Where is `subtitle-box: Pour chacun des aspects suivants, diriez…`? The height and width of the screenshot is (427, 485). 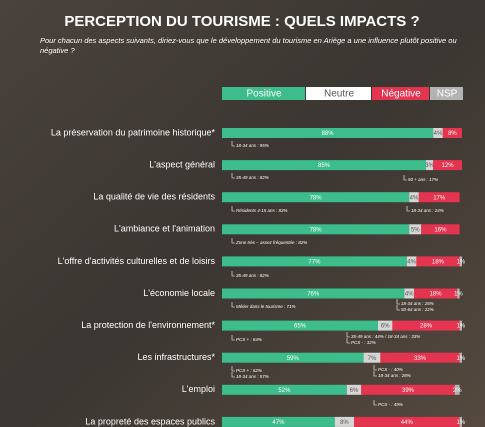 subtitle-box: Pour chacun des aspects suivants, diriez… is located at coordinates (248, 45).